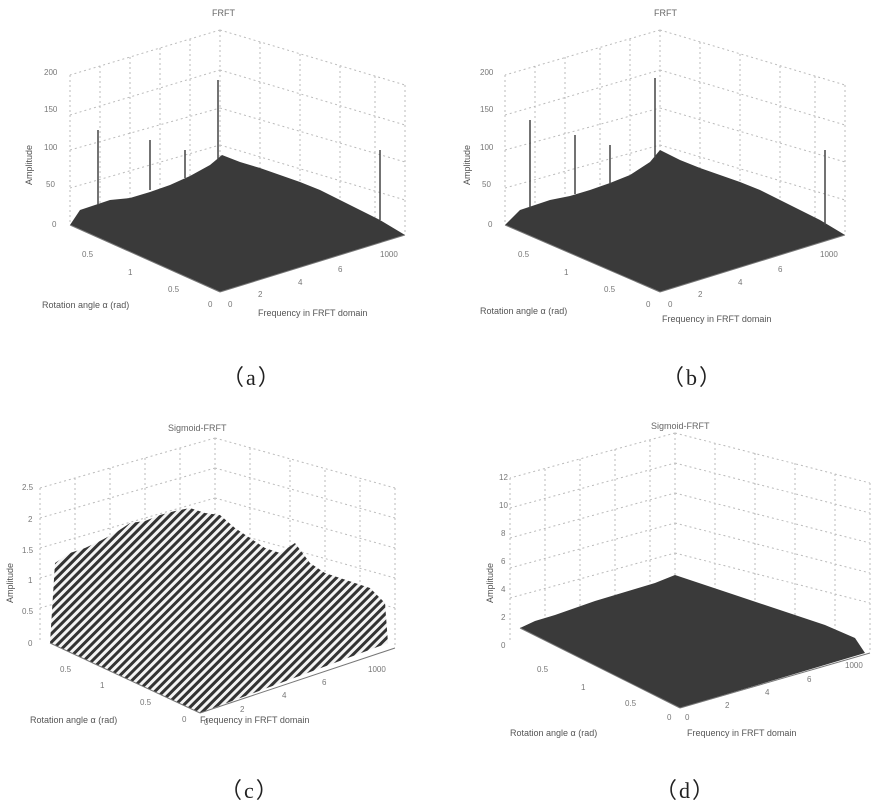 The height and width of the screenshot is (806, 890). Describe the element at coordinates (566, 272) in the screenshot. I see `panel-b-atick: 1` at that location.